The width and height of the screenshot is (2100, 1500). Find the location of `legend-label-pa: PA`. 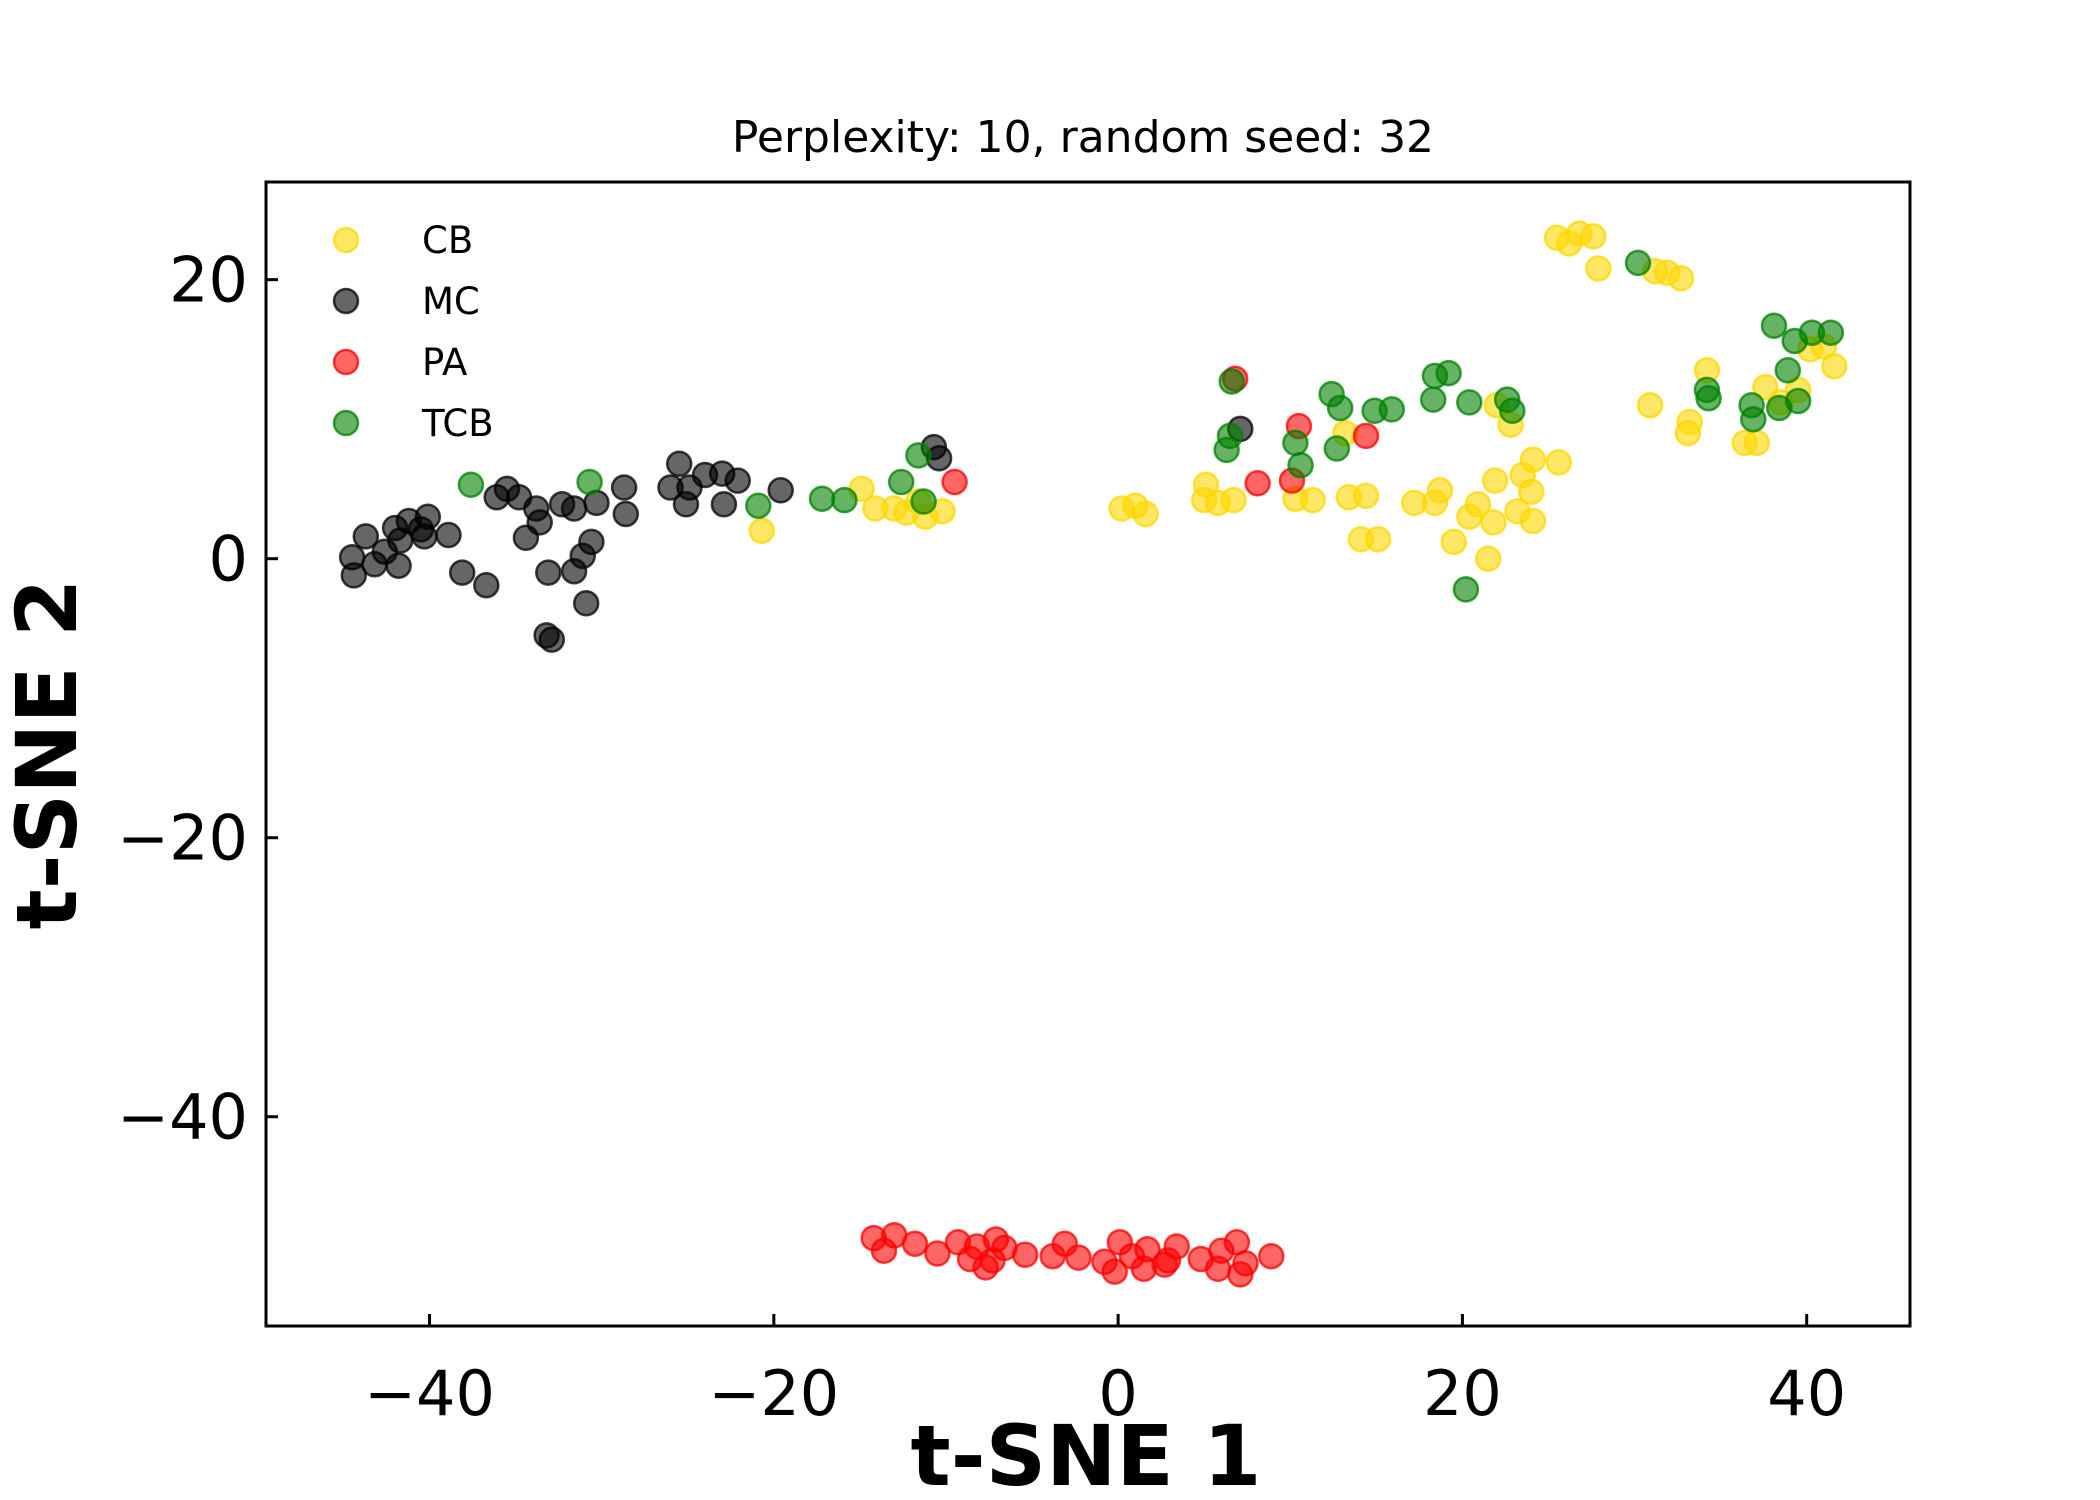

legend-label-pa: PA is located at coordinates (444, 362).